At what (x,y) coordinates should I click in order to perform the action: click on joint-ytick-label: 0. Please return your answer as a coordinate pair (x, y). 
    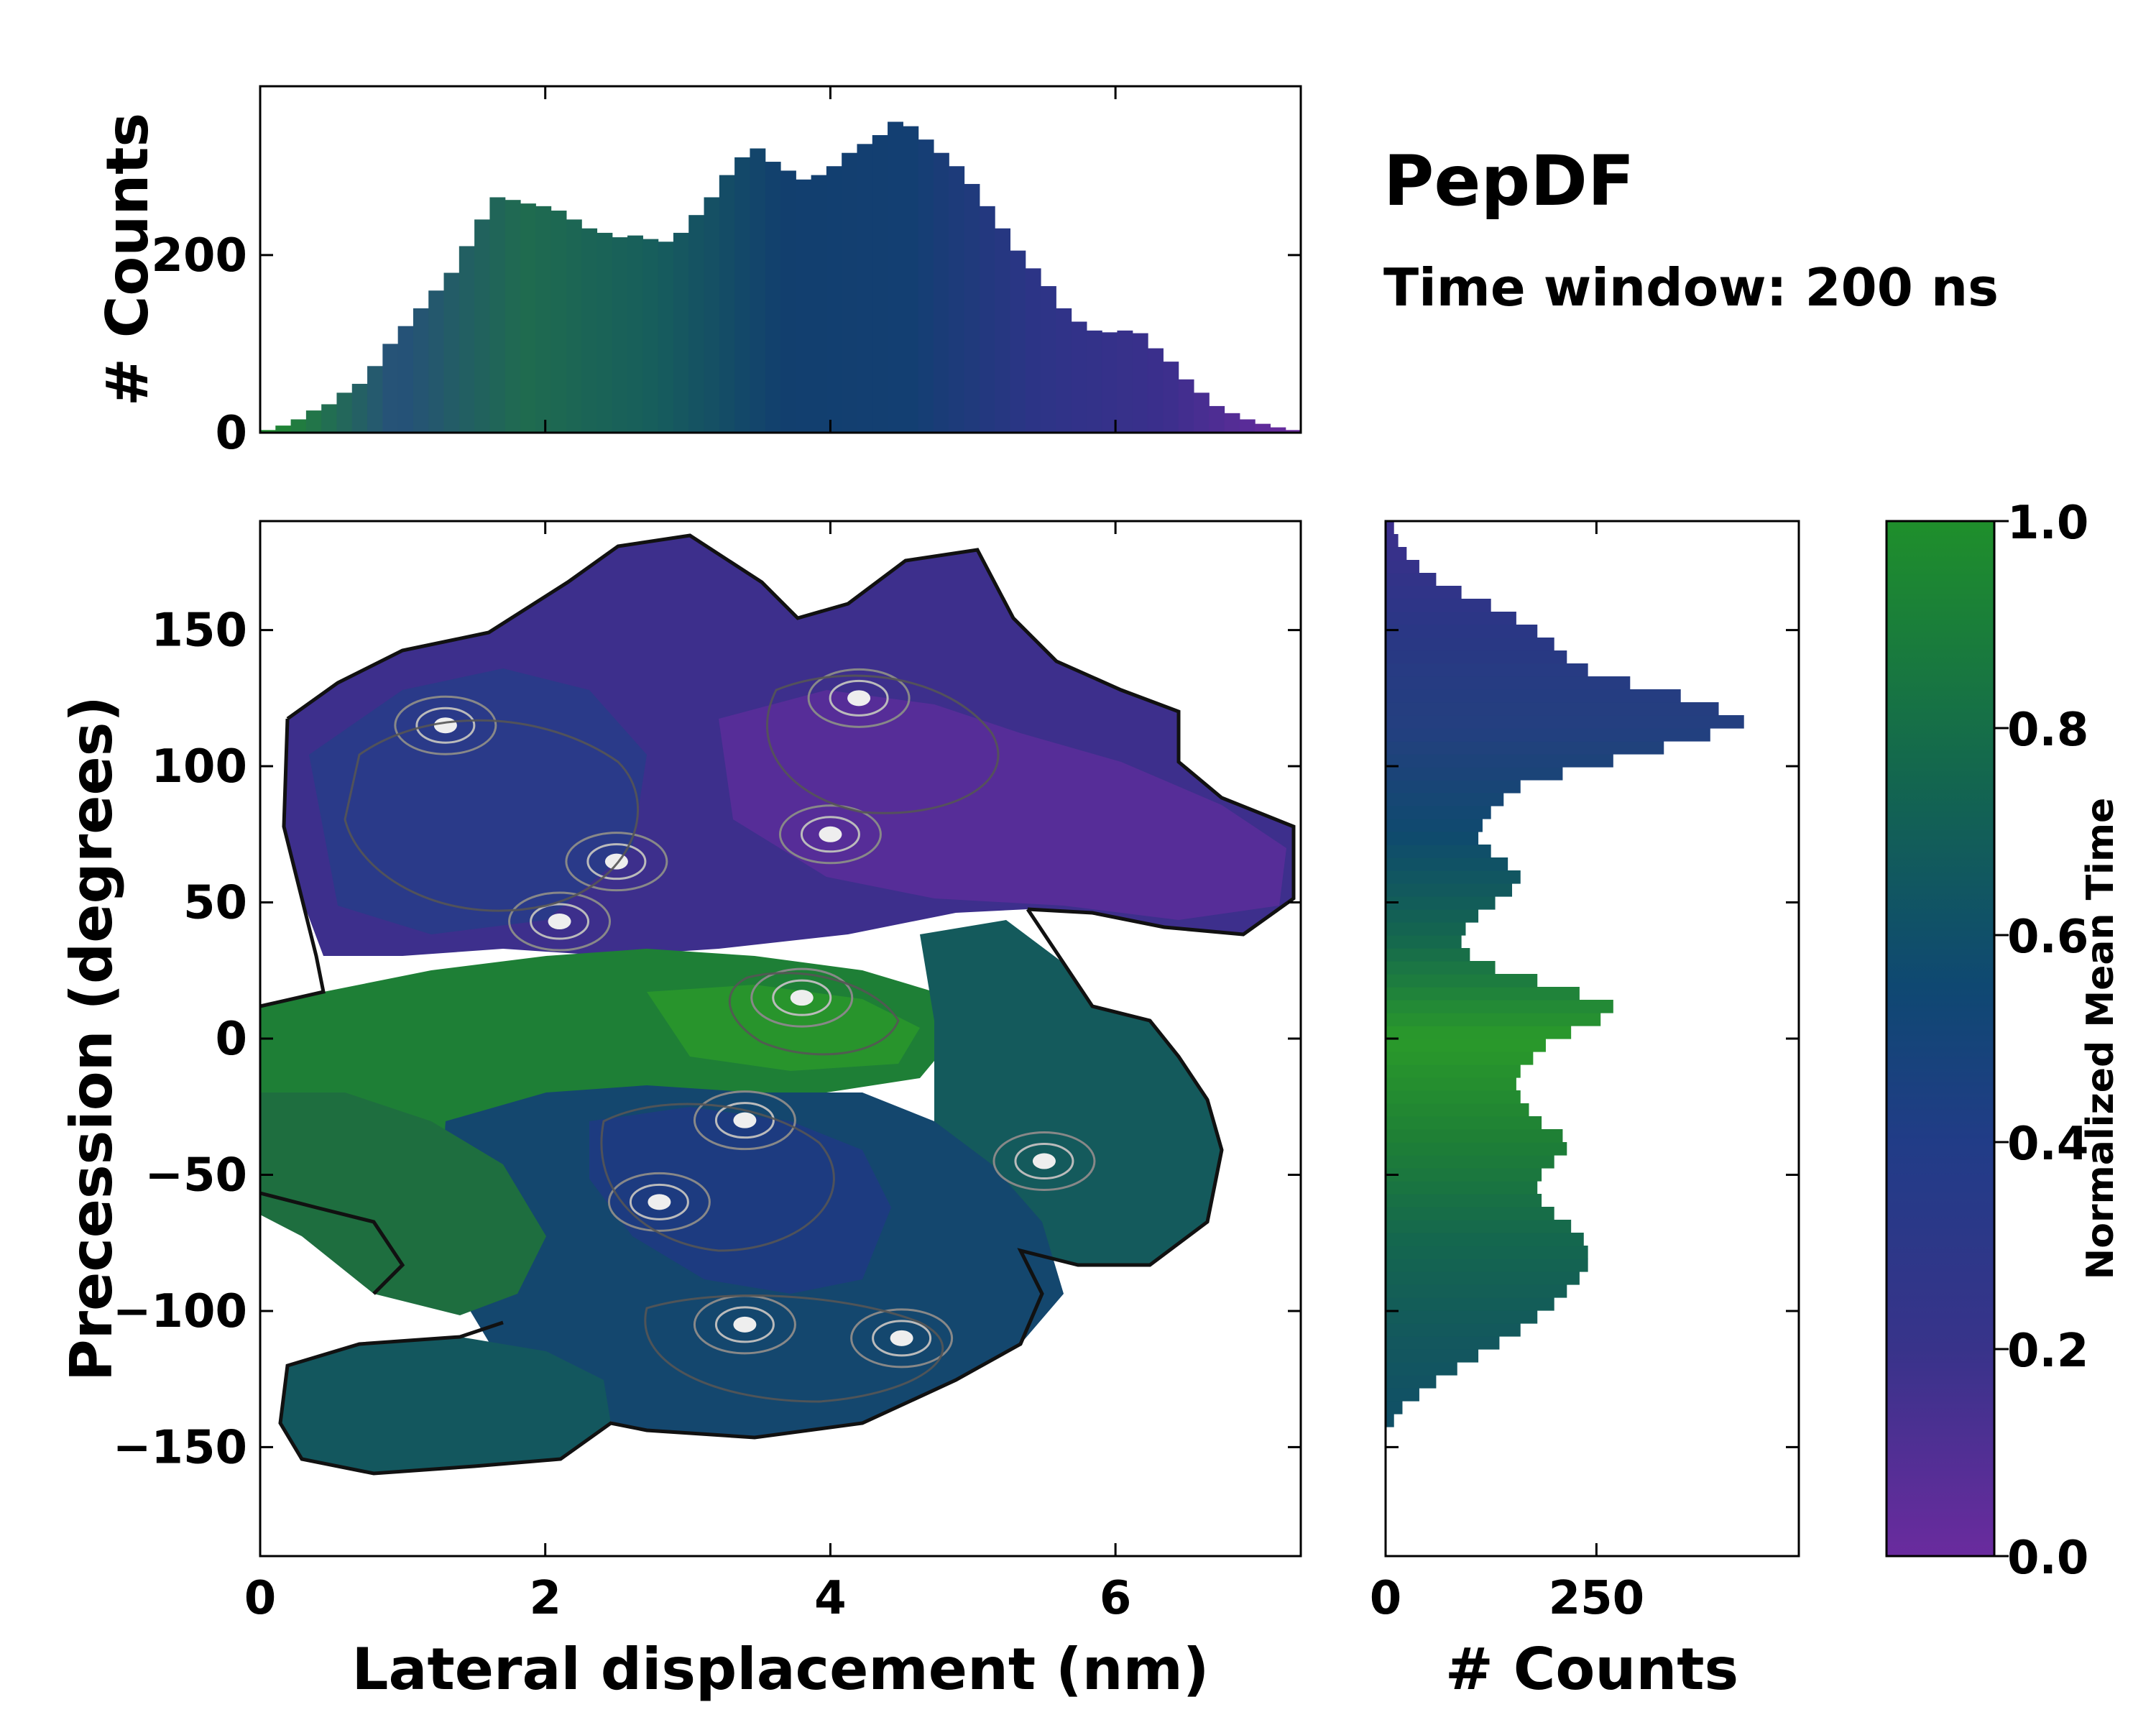
    Looking at the image, I should click on (231, 1039).